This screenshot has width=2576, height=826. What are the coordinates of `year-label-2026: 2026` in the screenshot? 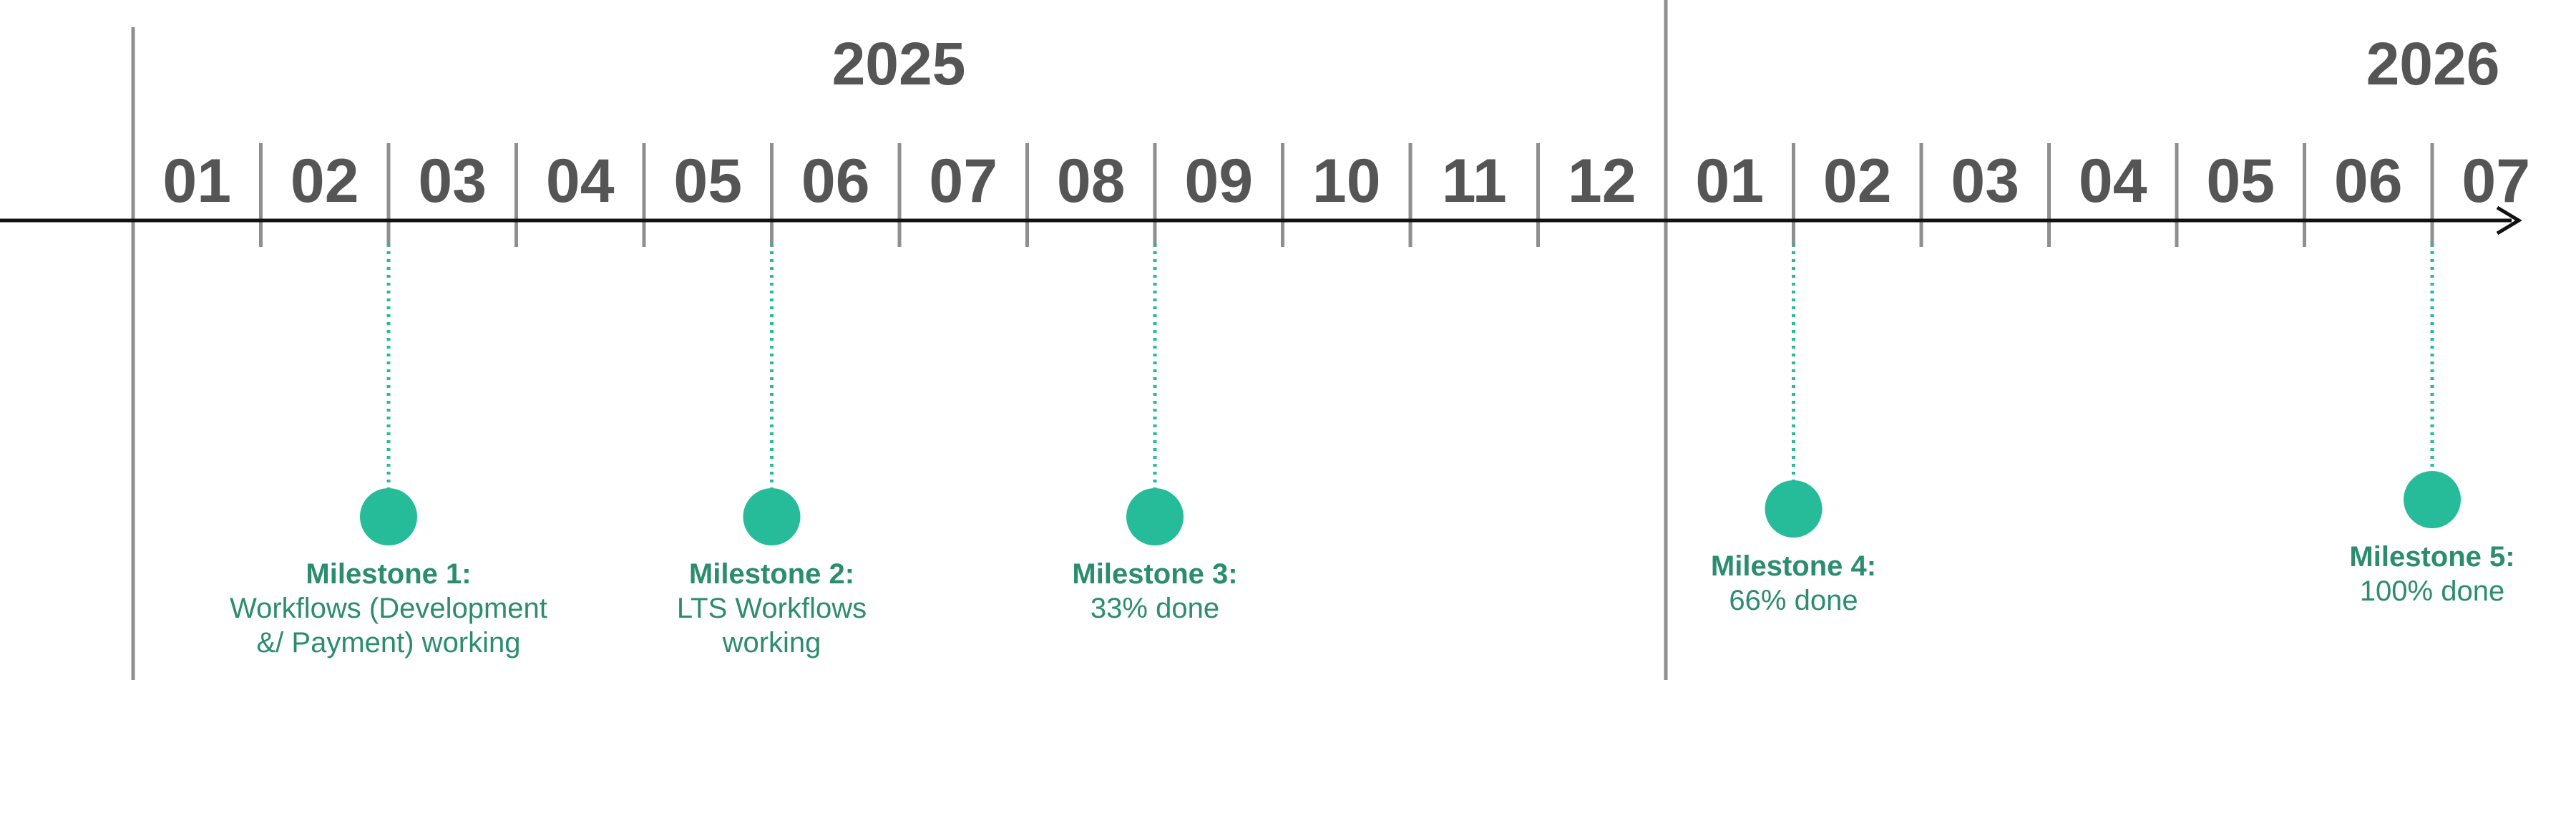 It's located at (2433, 63).